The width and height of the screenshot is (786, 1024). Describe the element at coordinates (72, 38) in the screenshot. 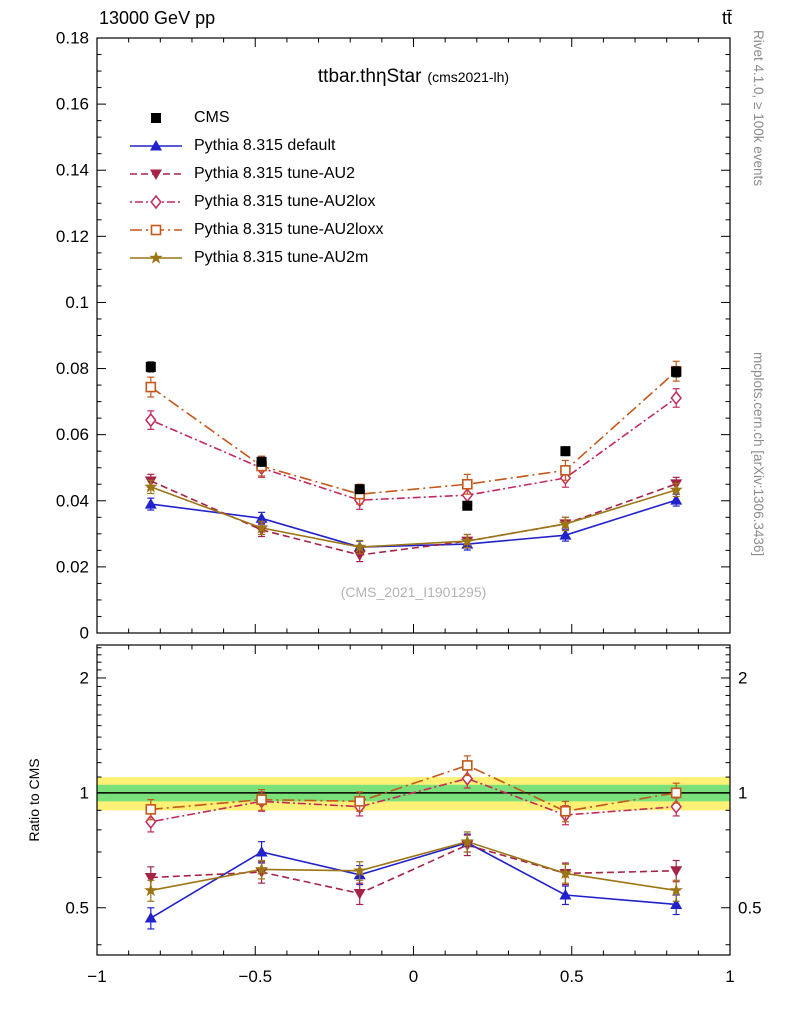

I see `svg-text: 0.18` at that location.